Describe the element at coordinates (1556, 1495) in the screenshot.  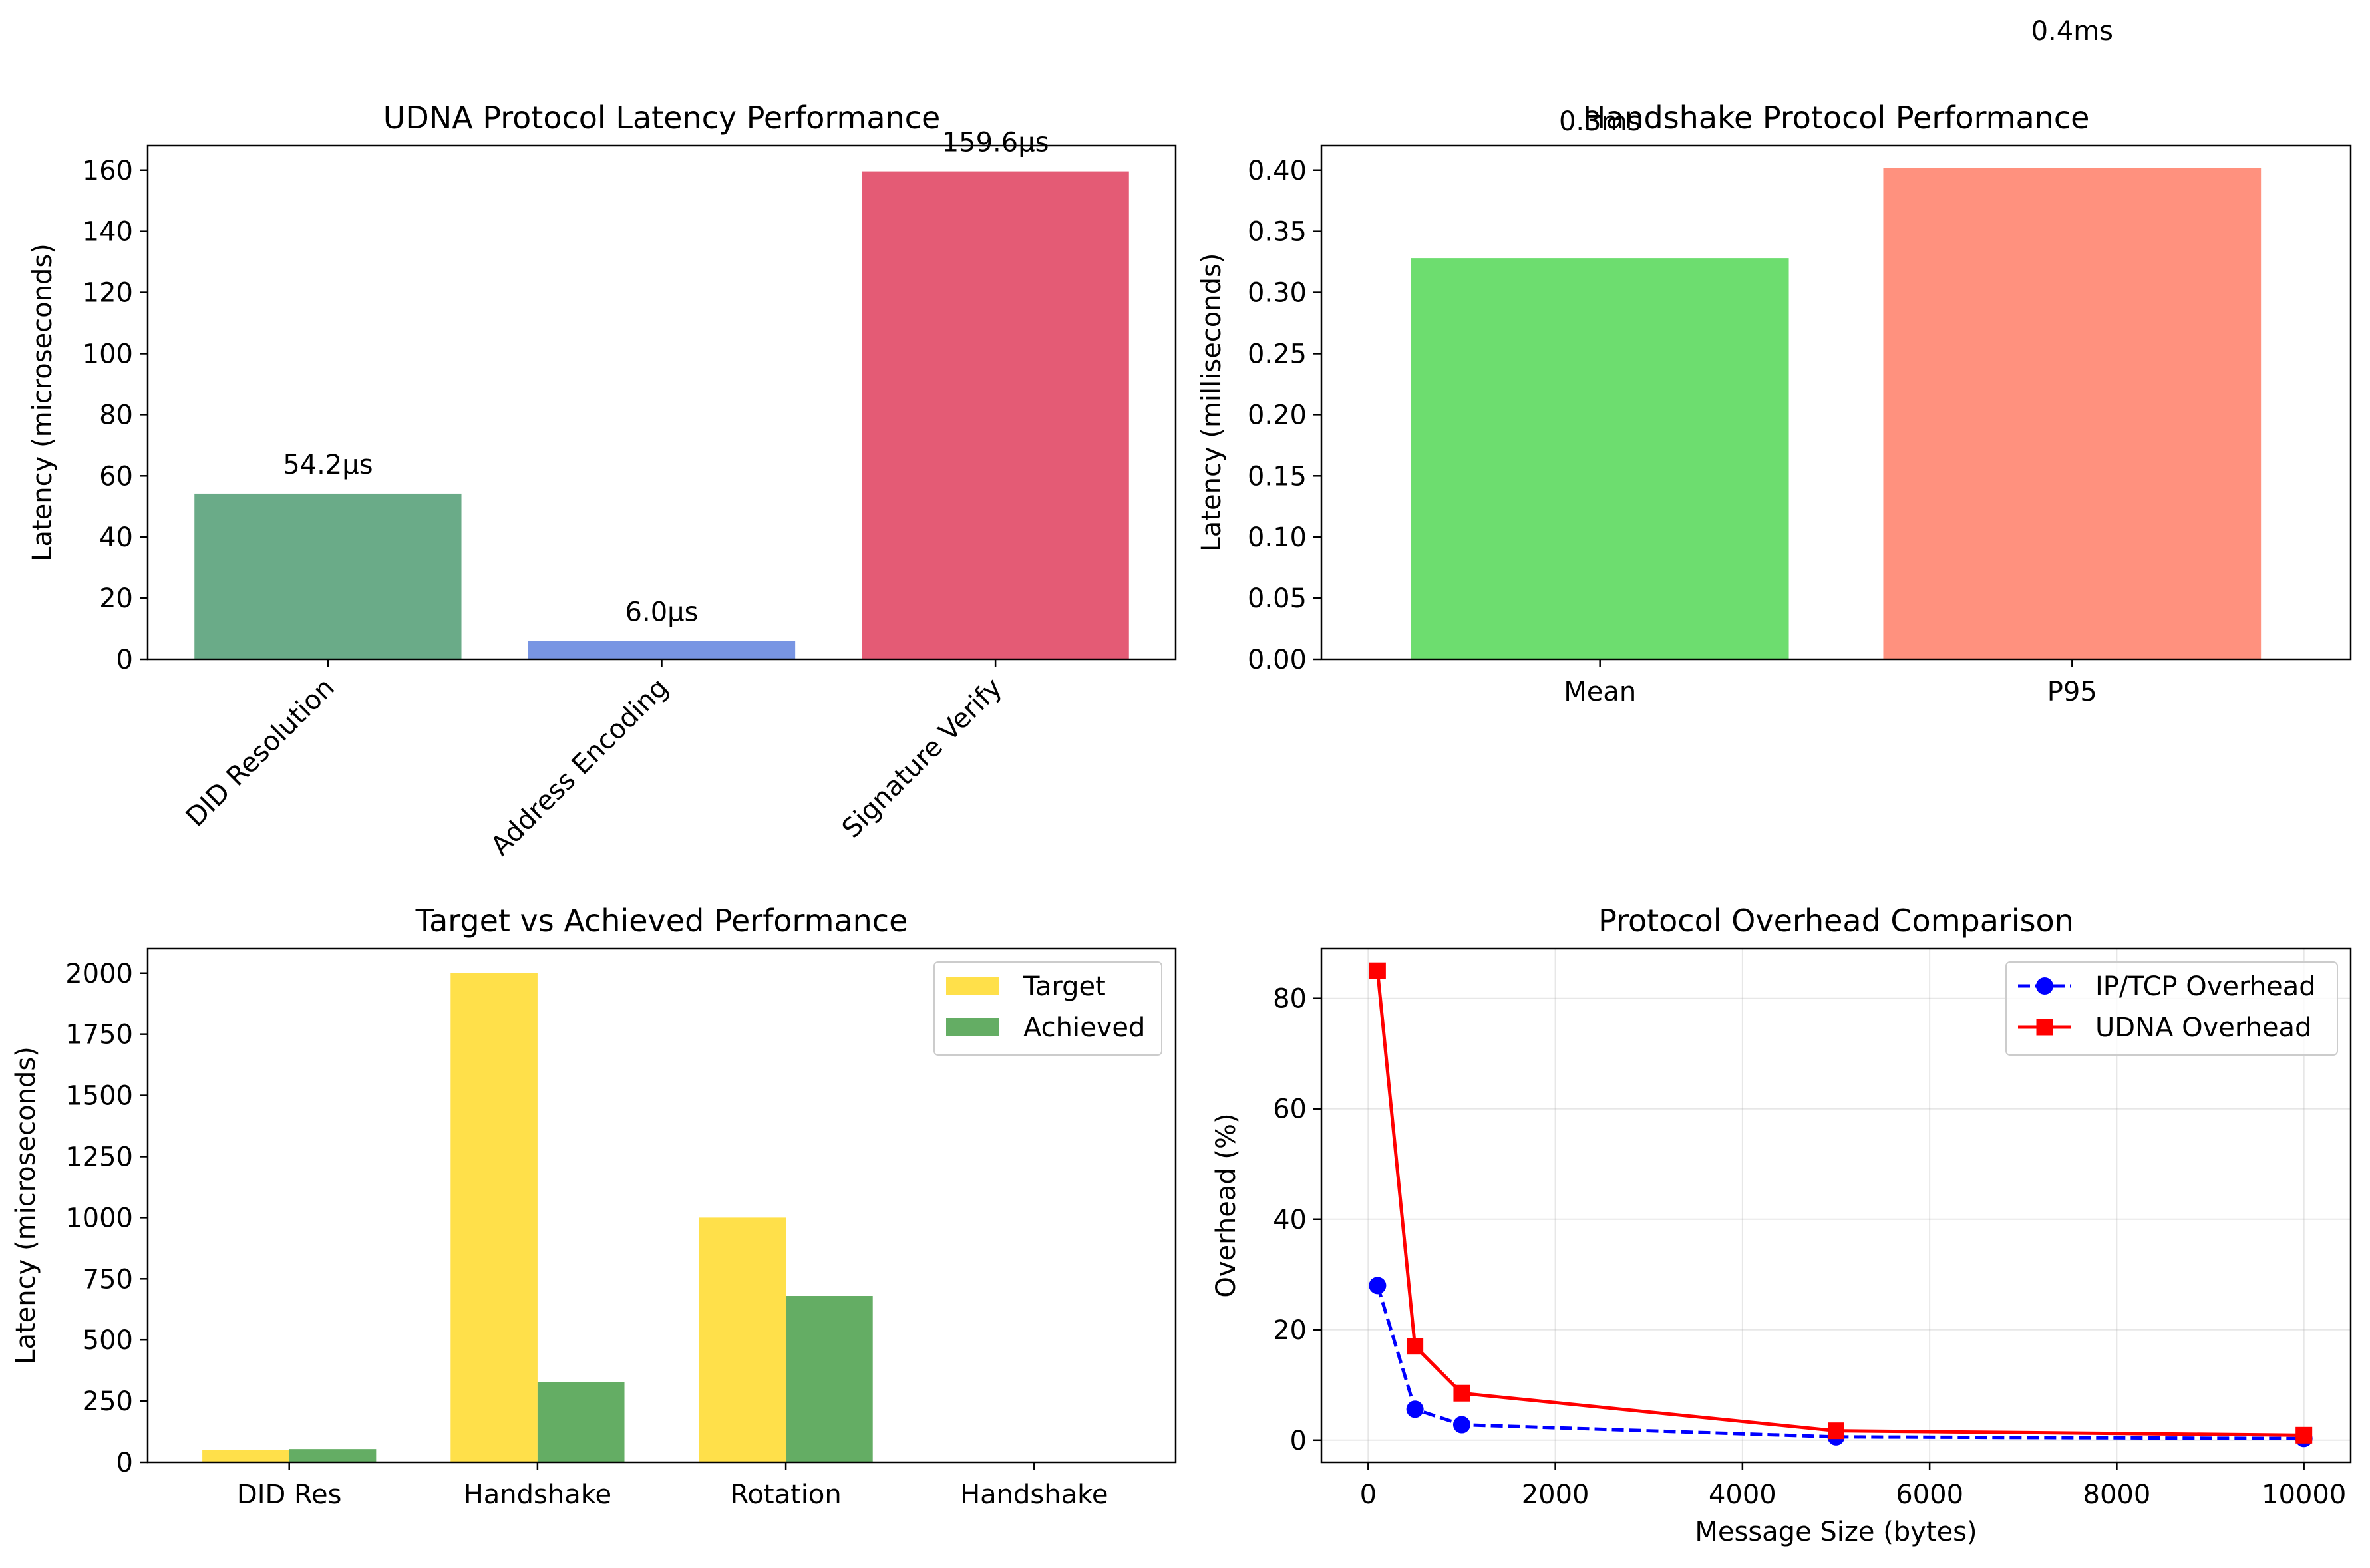
I see `x-tick-label: 2000` at that location.